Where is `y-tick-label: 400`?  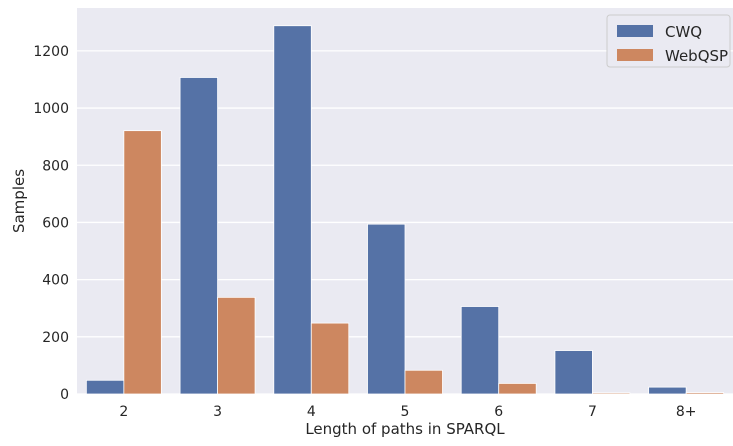
y-tick-label: 400 is located at coordinates (55, 281).